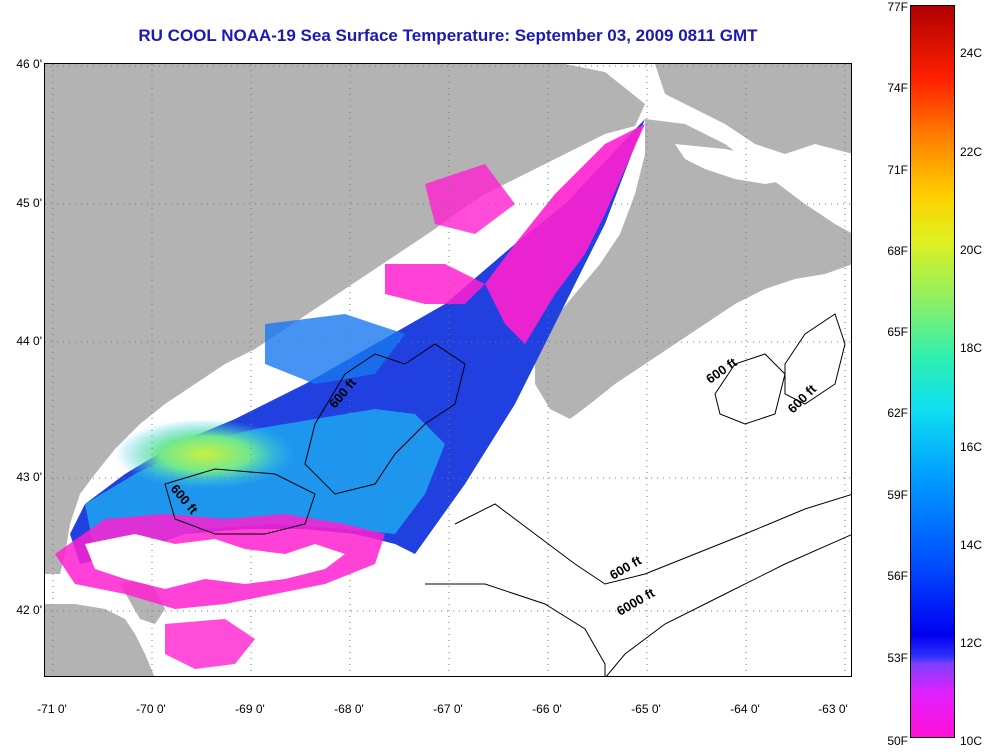 This screenshot has width=992, height=754. I want to click on lat-label-42: 42 0', so click(29, 610).